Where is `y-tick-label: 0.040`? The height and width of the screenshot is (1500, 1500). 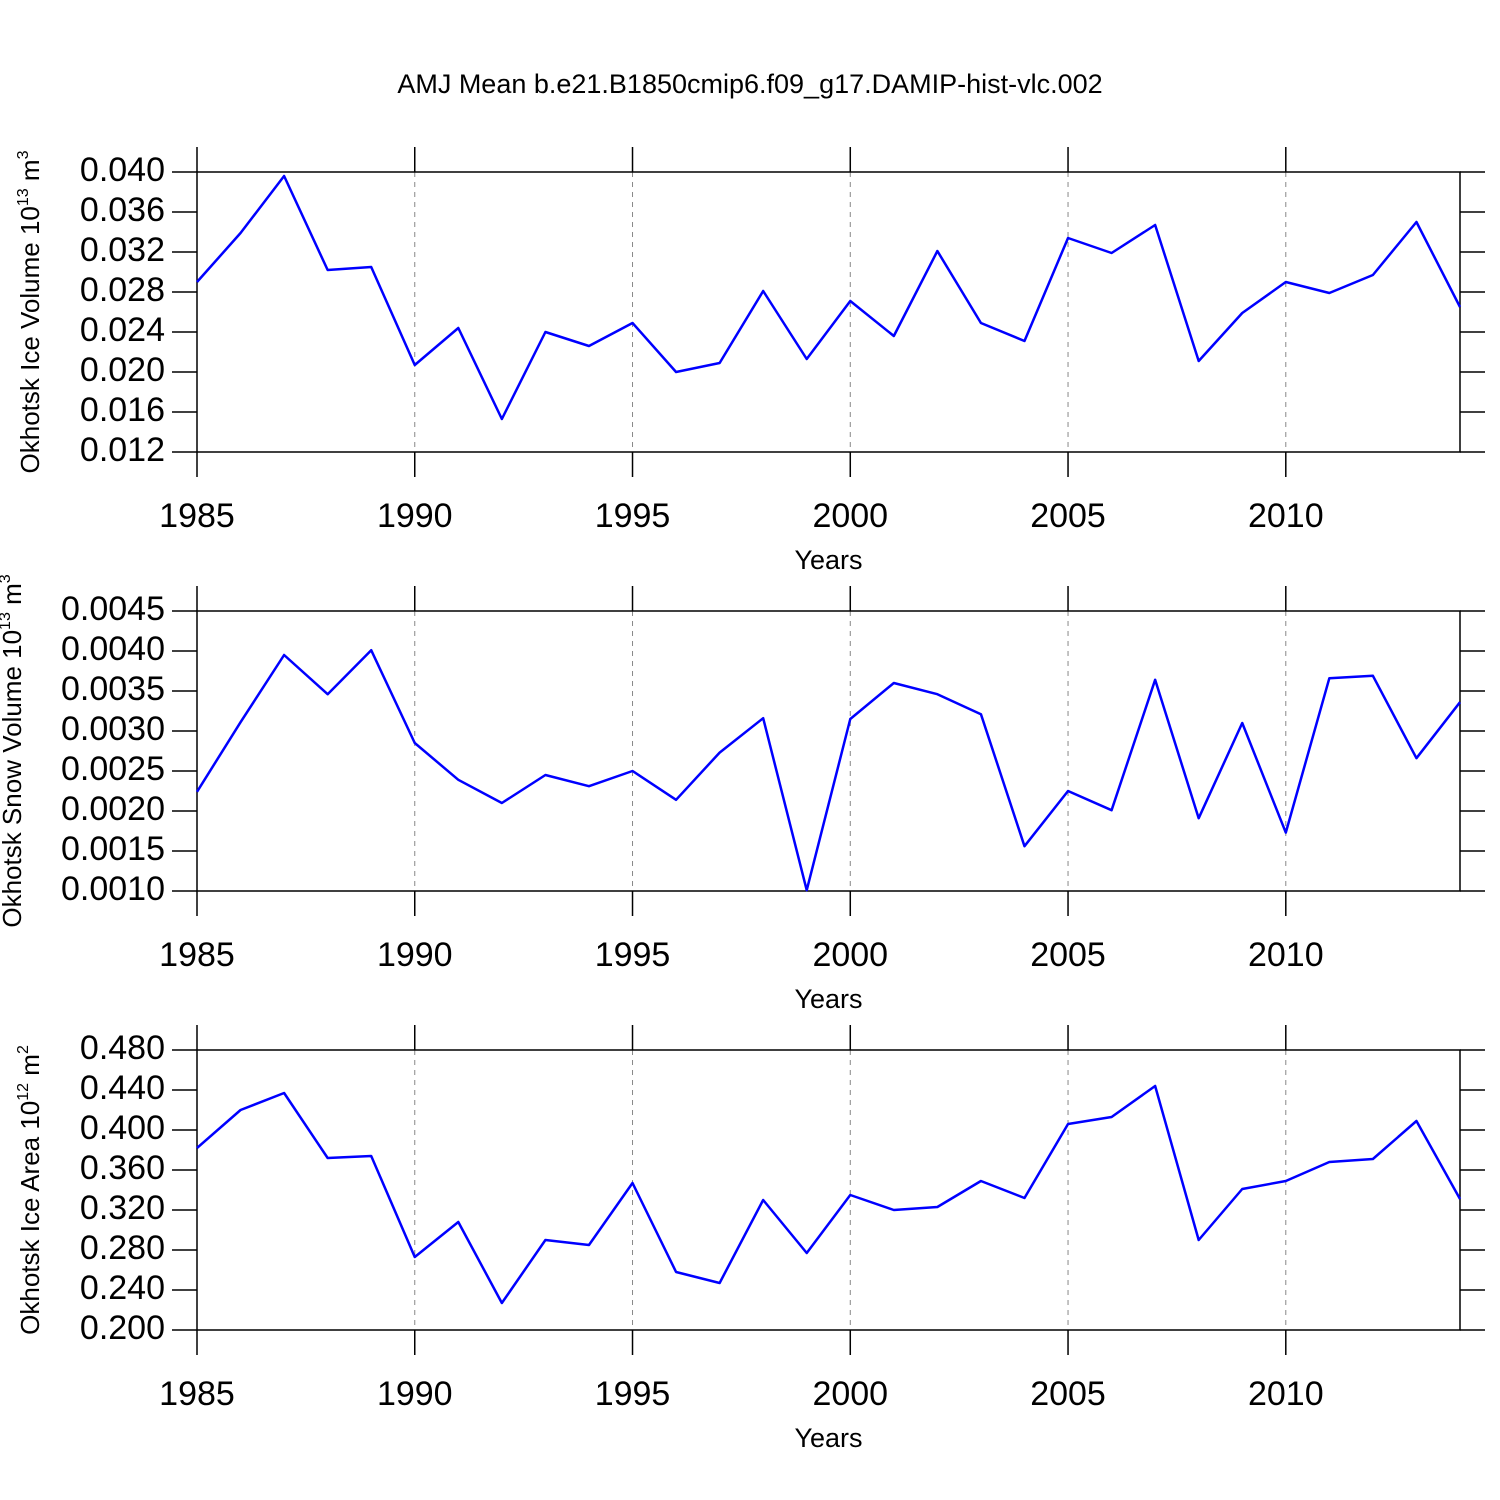
y-tick-label: 0.040 is located at coordinates (122, 170).